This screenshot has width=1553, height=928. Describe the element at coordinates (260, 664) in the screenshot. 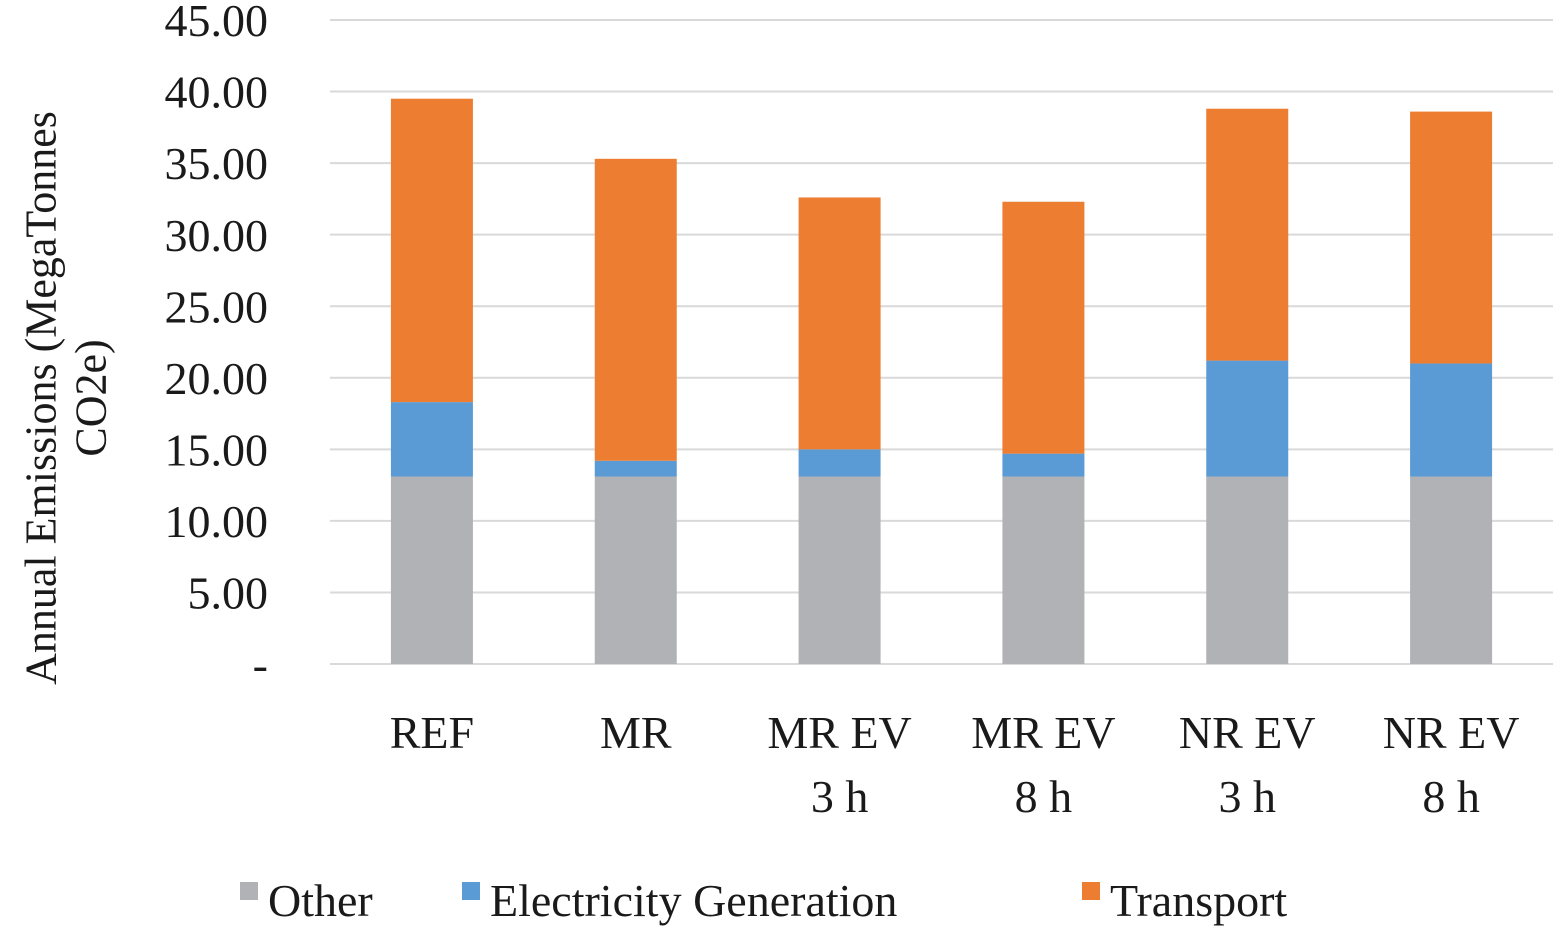

I see `y-tick-label: -` at that location.